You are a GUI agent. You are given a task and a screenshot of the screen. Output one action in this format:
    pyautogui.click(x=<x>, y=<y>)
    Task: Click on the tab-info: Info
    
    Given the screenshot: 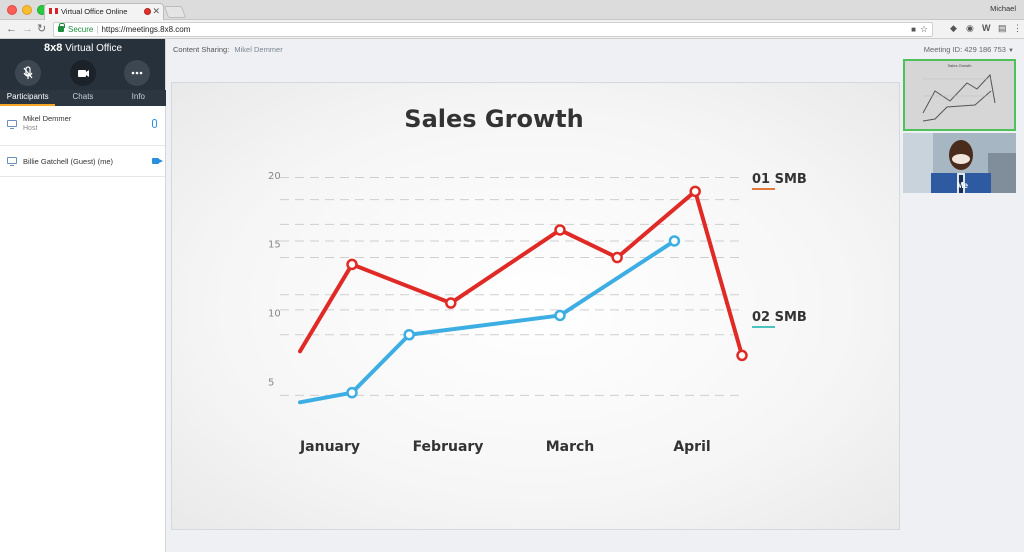 What is the action you would take?
    pyautogui.click(x=138, y=96)
    